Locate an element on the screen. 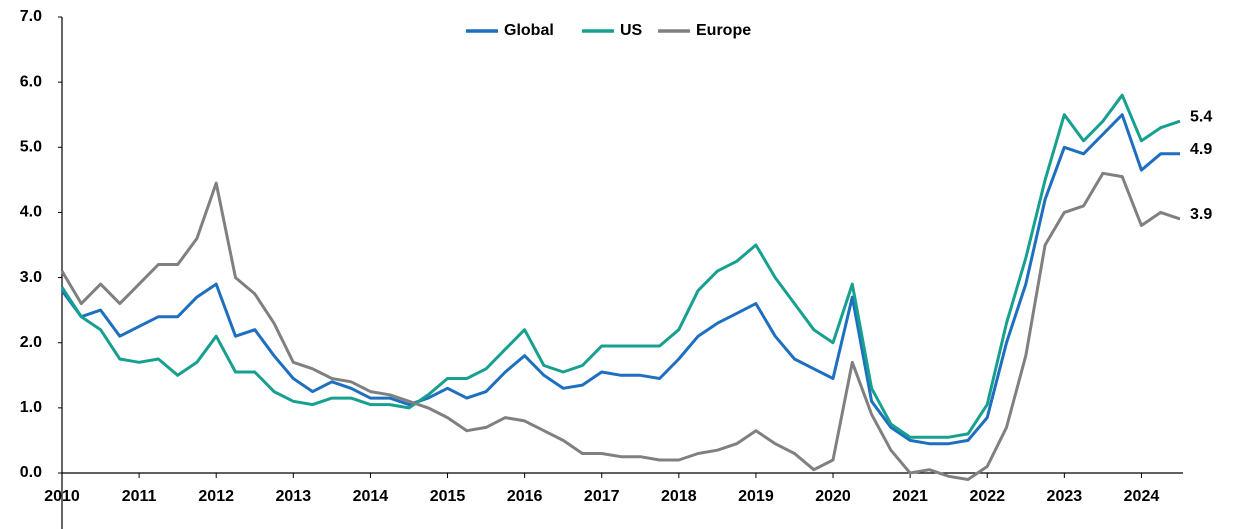 This screenshot has height=529, width=1253. x-tick-label: 2018 is located at coordinates (679, 496).